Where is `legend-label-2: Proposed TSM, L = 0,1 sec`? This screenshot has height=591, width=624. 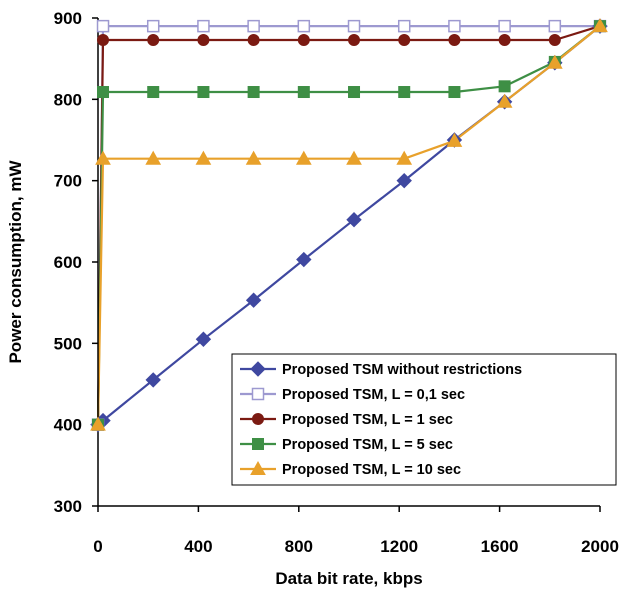
legend-label-2: Proposed TSM, L = 0,1 sec is located at coordinates (373, 395).